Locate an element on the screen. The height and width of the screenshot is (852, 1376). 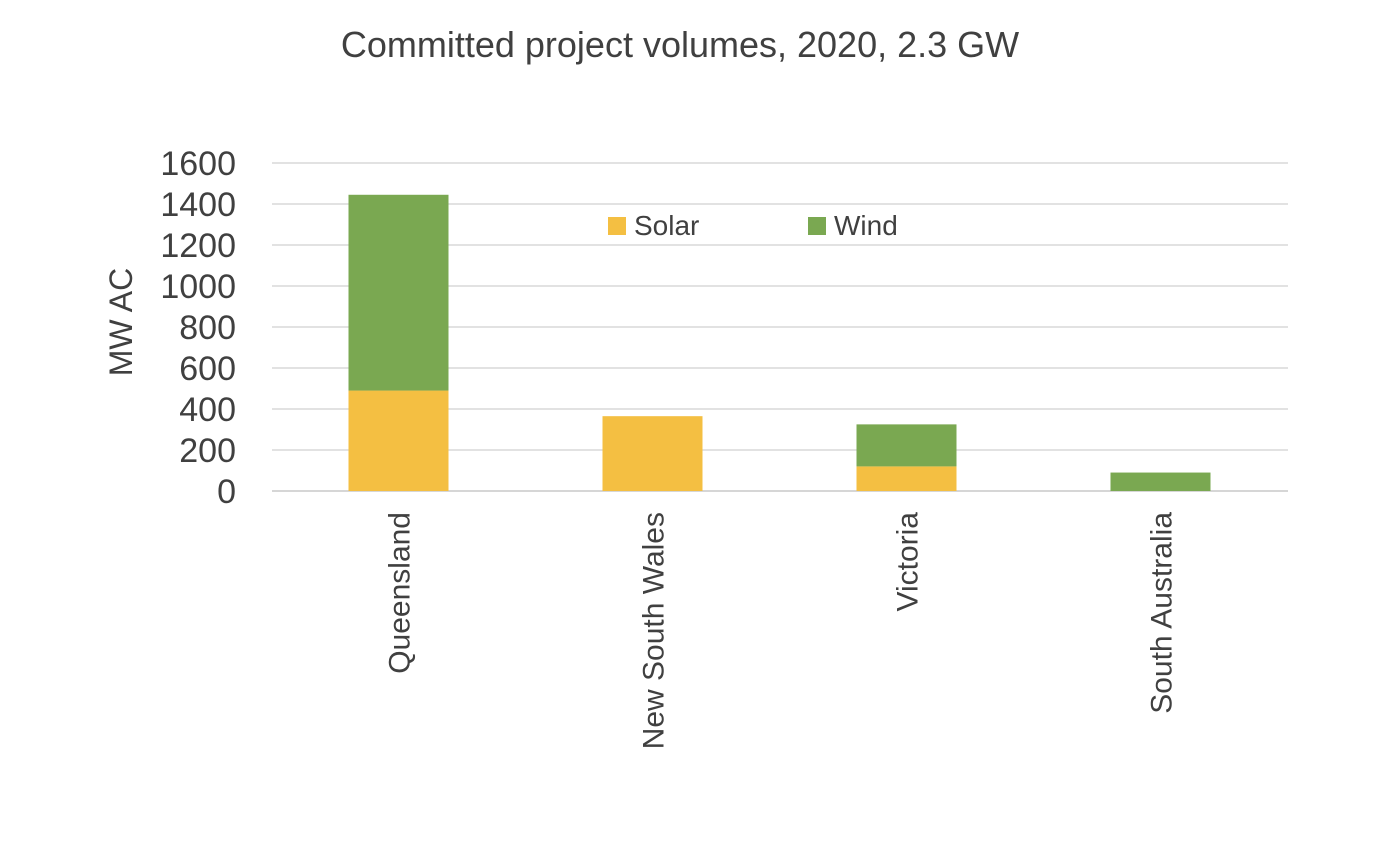
bar-solar-queensland is located at coordinates (398, 440).